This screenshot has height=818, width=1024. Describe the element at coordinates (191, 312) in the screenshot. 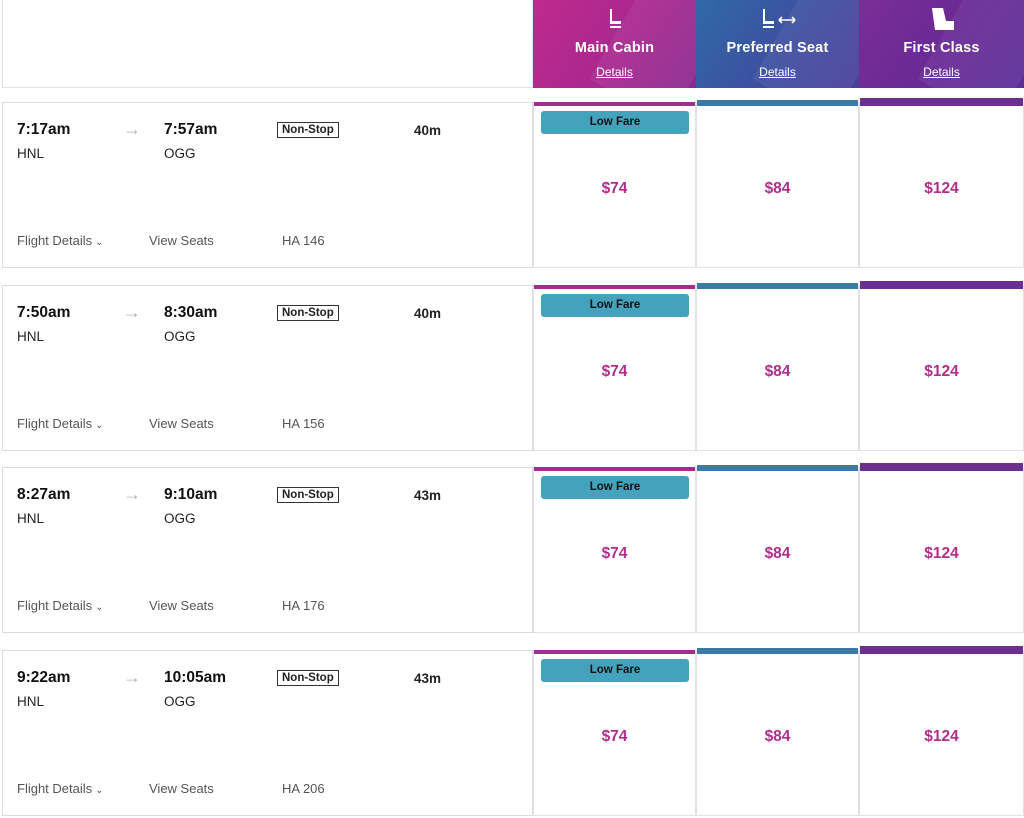

I see `arrival-time: 8:30am` at that location.